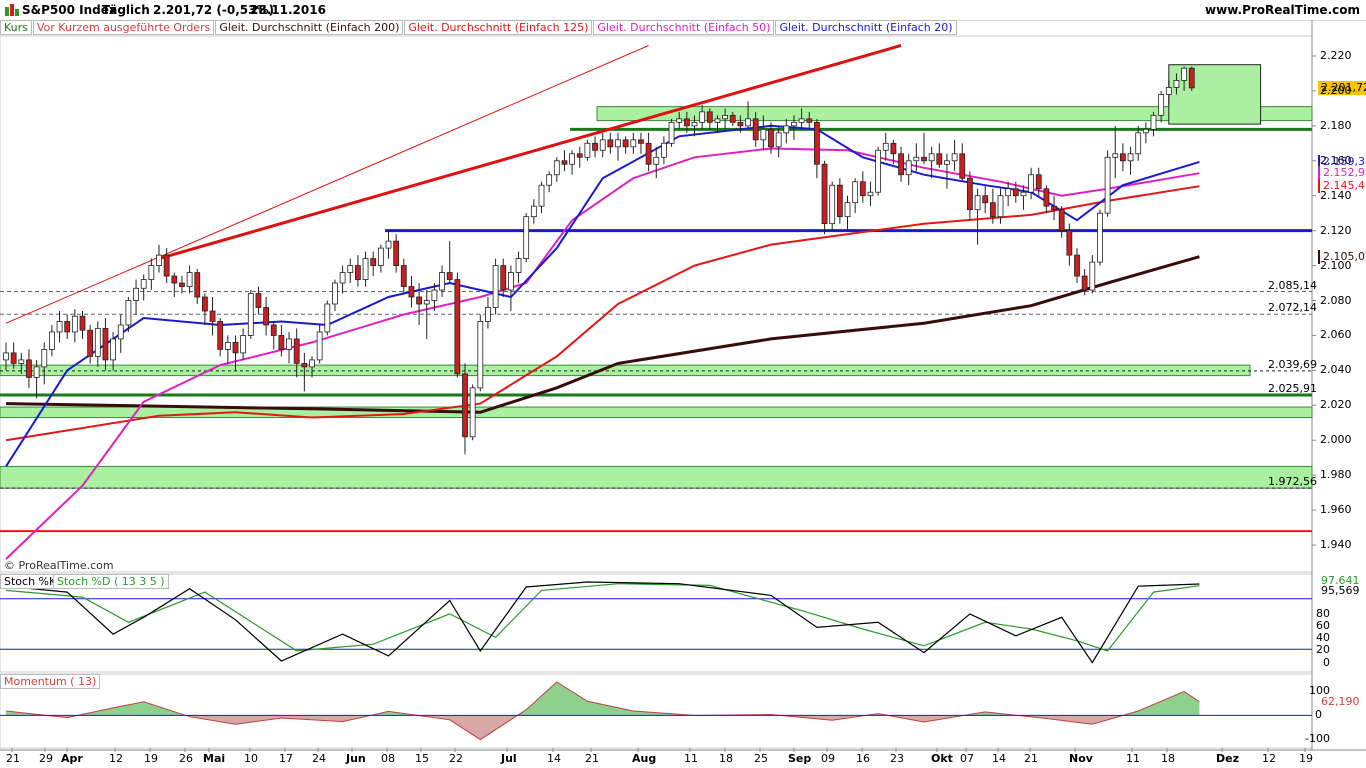 This screenshot has width=1366, height=768. Describe the element at coordinates (602, 711) in the screenshot. I see `momentum-line` at that location.